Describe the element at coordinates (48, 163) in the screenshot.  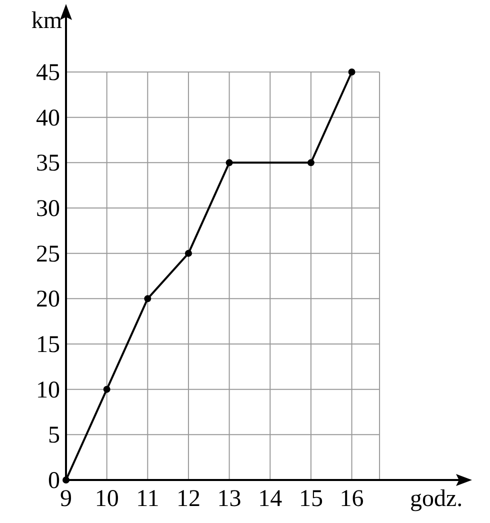
I see `y-tick-label: 35` at that location.